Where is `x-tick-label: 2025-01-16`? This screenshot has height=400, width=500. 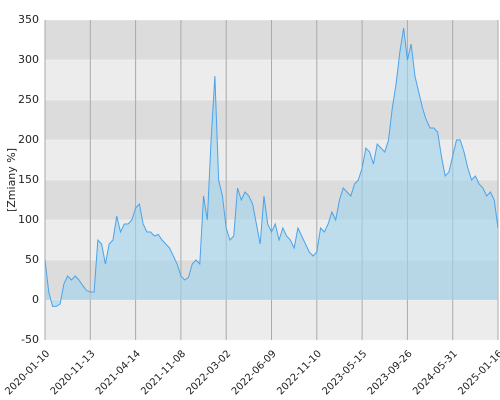
x-tick-label: 2025-01-16 is located at coordinates (478, 372).